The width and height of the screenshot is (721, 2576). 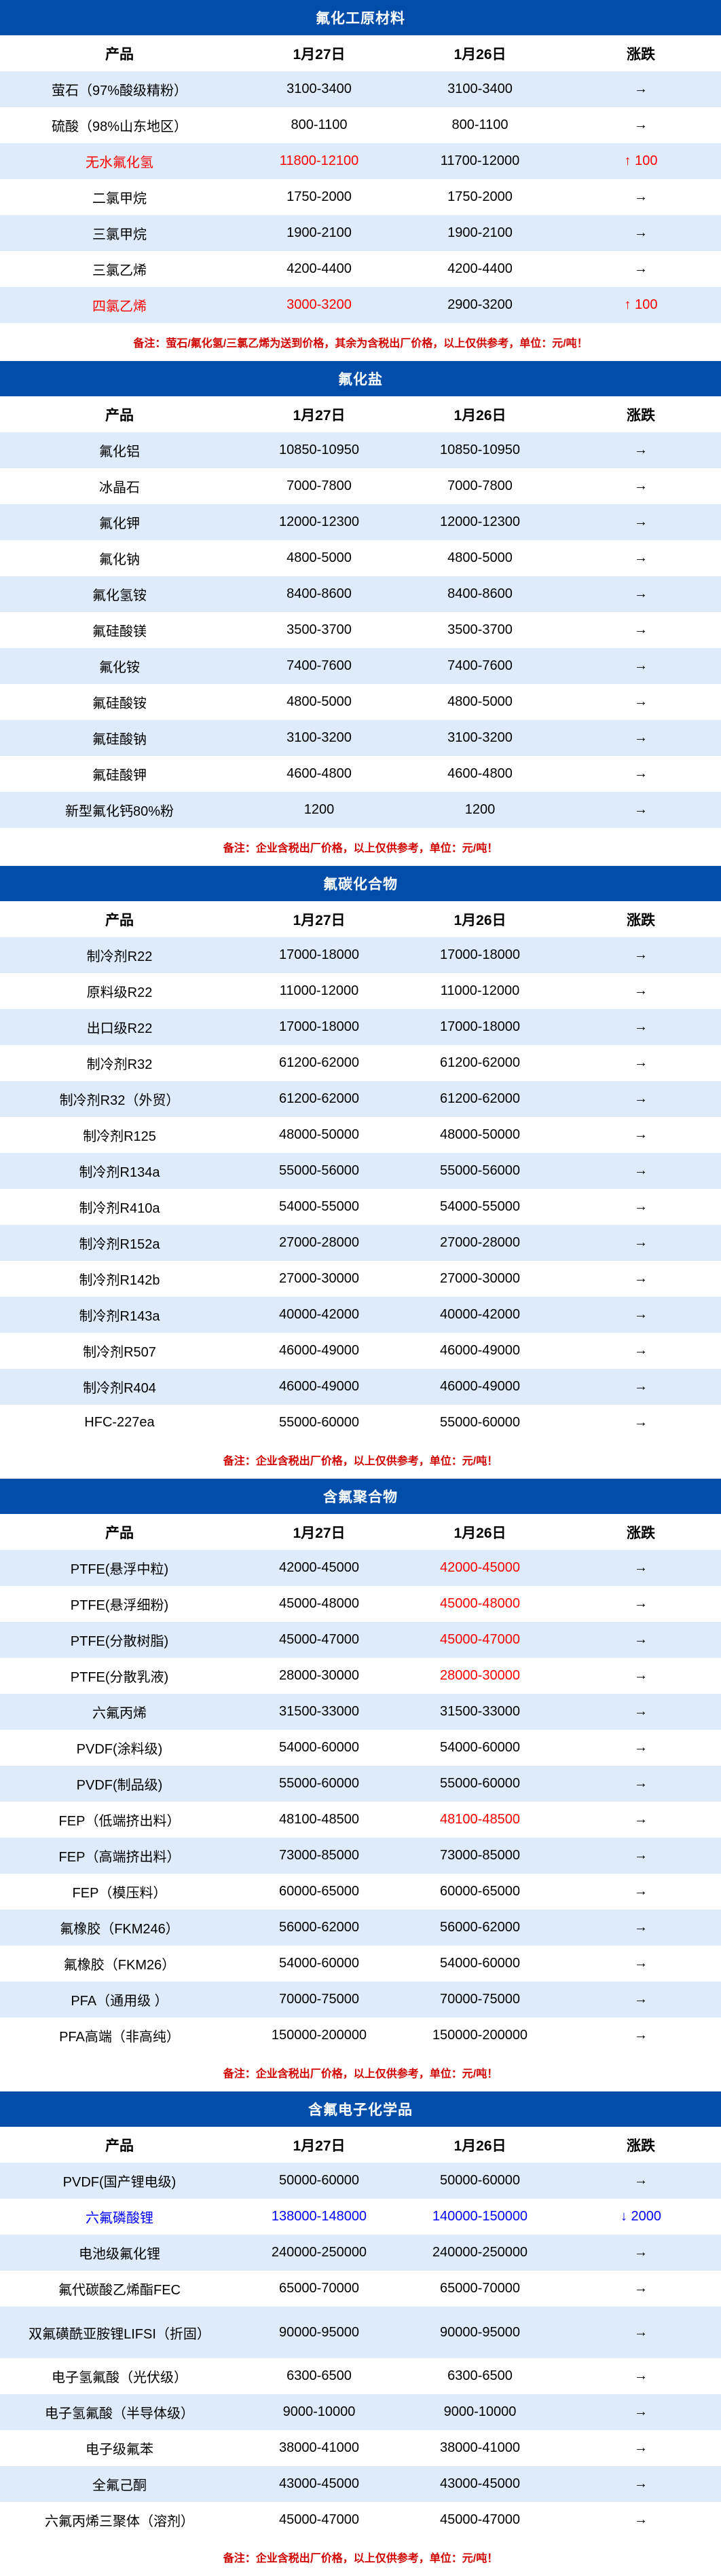 I want to click on cell-price-jan26: 61200-62000, so click(x=480, y=1098).